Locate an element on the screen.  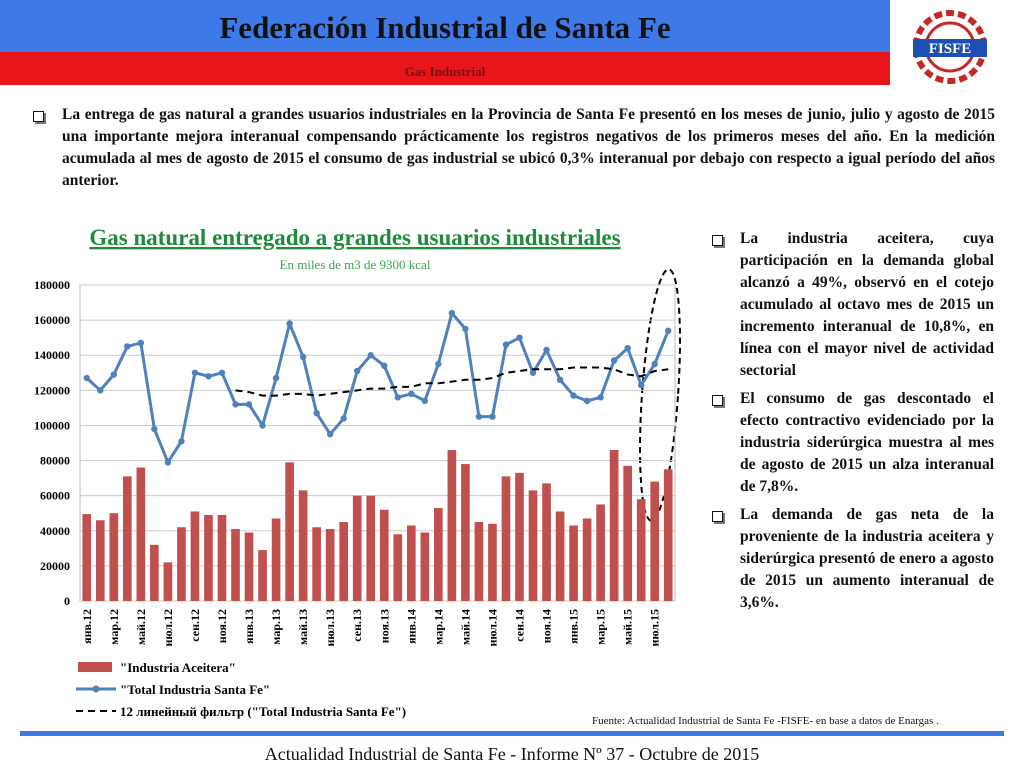
x-tick-label: мар.12 is located at coordinates (114, 627).